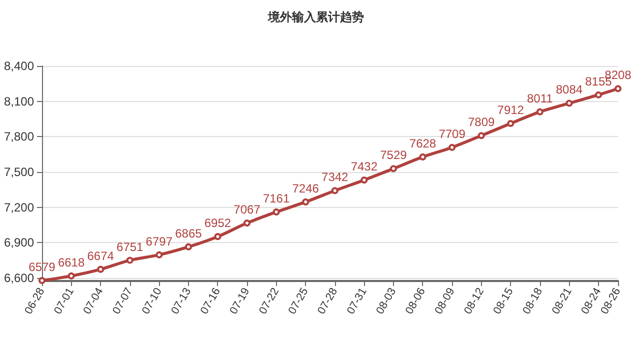 Image resolution: width=632 pixels, height=339 pixels. Describe the element at coordinates (306, 188) in the screenshot. I see `data-label: 7246` at that location.